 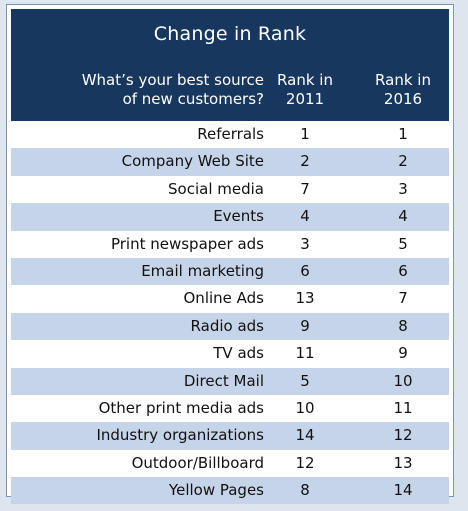 I want to click on column-header-rank-2011: Rank in 2011, so click(x=305, y=90).